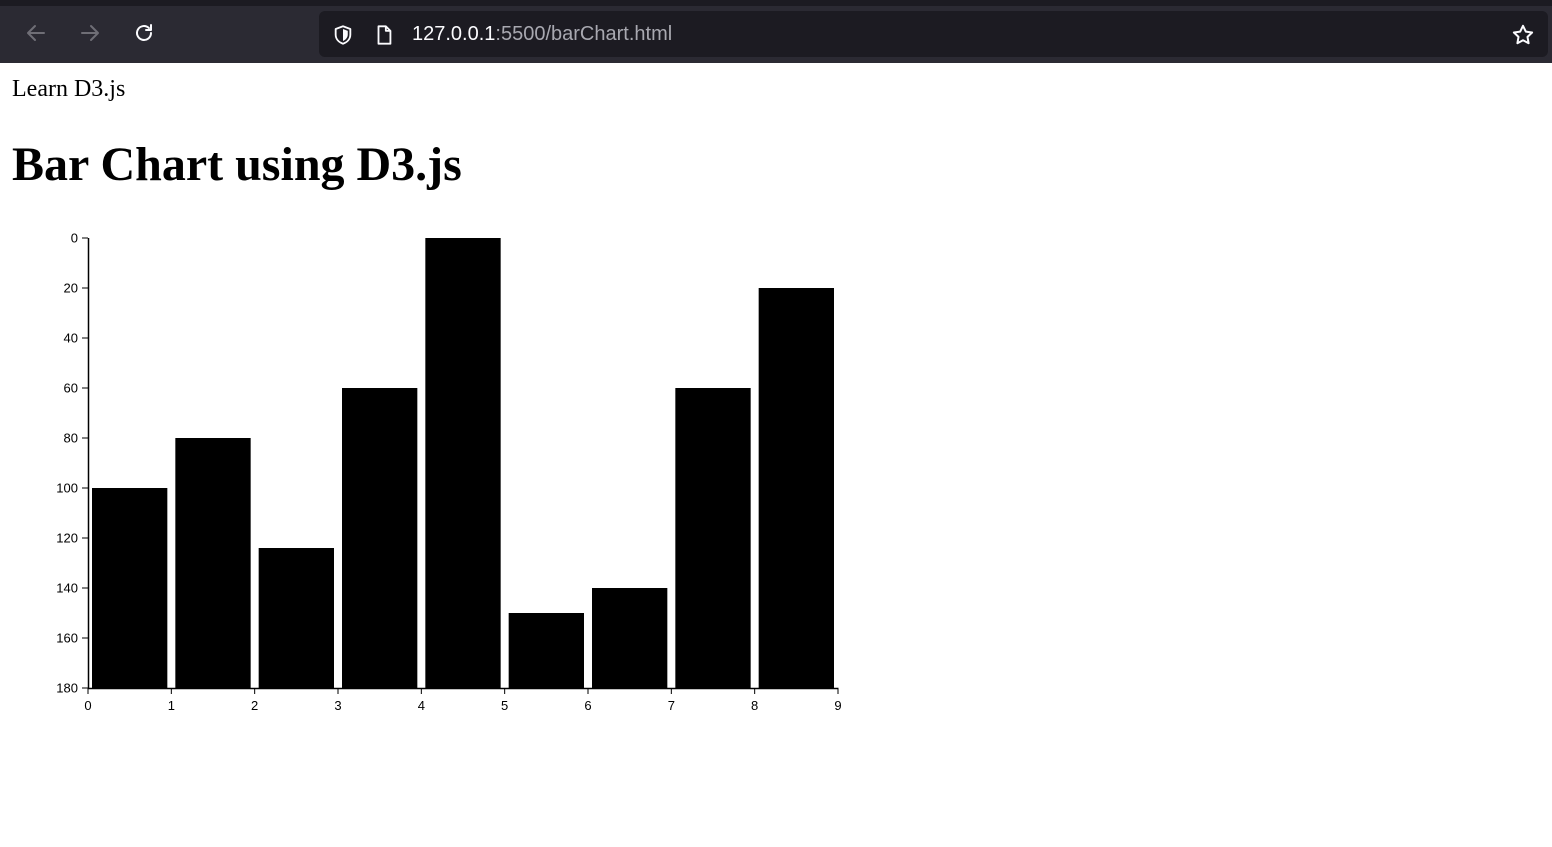 The height and width of the screenshot is (847, 1552). I want to click on reload-button, so click(144, 33).